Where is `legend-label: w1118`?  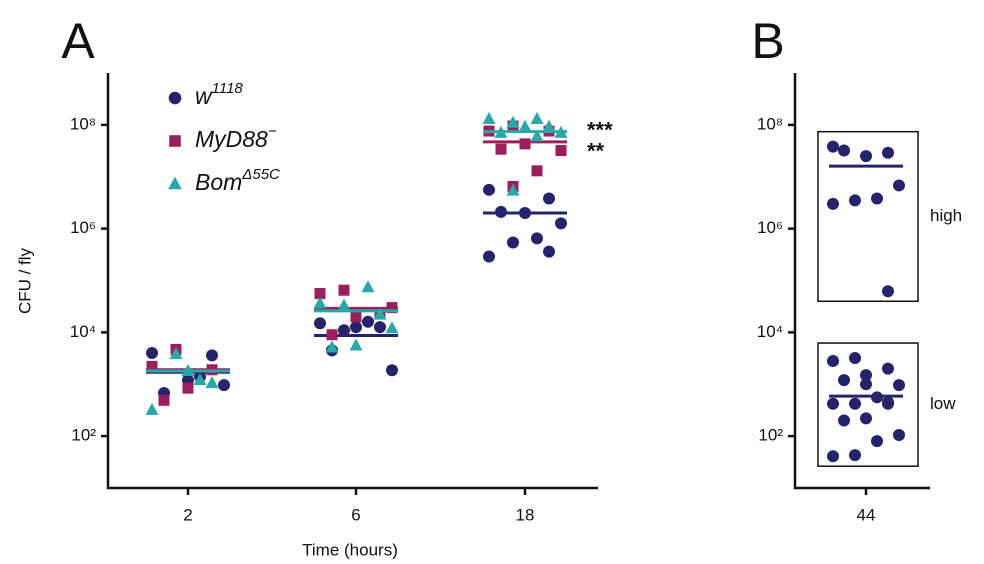 legend-label: w1118 is located at coordinates (219, 94).